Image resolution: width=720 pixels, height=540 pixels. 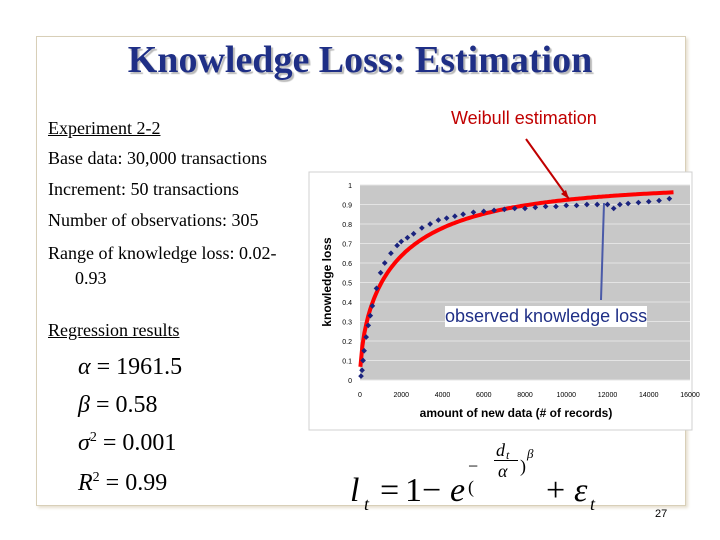 I want to click on x-tick-label: 12000, so click(x=608, y=395).